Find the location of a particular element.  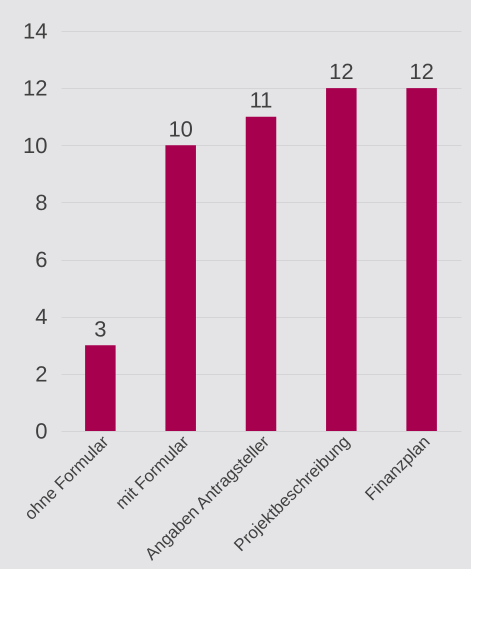

y-tick-label: 12 is located at coordinates (35, 88).